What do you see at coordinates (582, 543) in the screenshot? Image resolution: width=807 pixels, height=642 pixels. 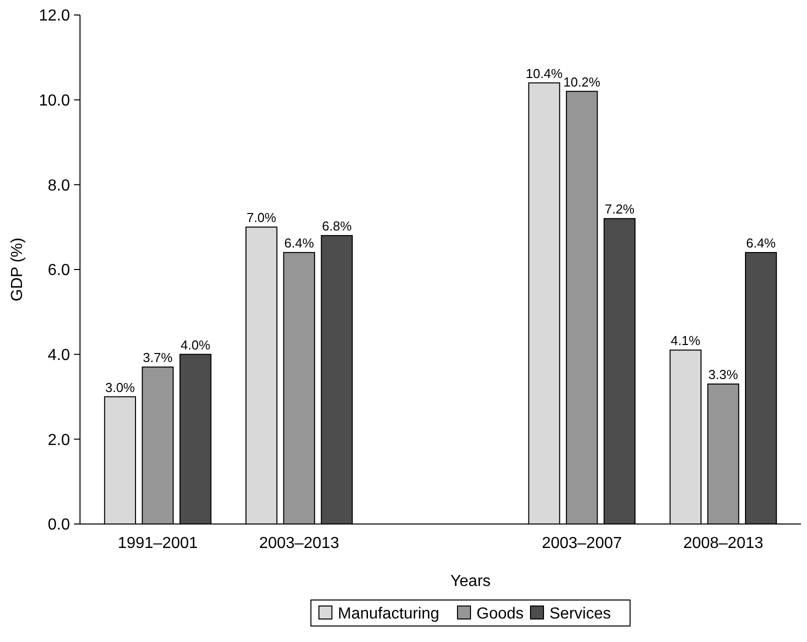 I see `x-tick-label: 2003–2007` at bounding box center [582, 543].